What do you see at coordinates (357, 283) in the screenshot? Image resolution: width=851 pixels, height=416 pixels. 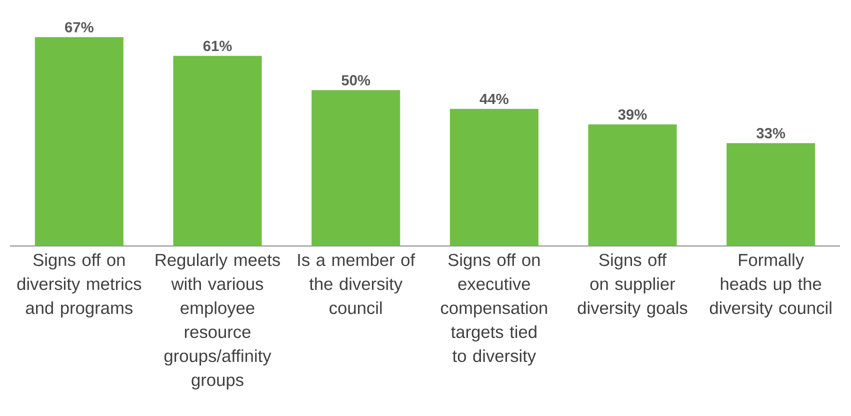 I see `x-tick-label: Is a member of the diversity council` at bounding box center [357, 283].